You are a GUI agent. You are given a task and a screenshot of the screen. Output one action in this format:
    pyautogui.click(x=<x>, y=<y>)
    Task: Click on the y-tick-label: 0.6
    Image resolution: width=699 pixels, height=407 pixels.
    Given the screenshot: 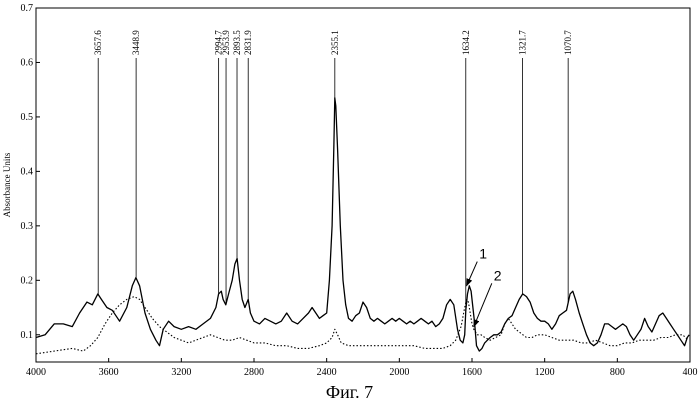 What is the action you would take?
    pyautogui.click(x=27, y=62)
    